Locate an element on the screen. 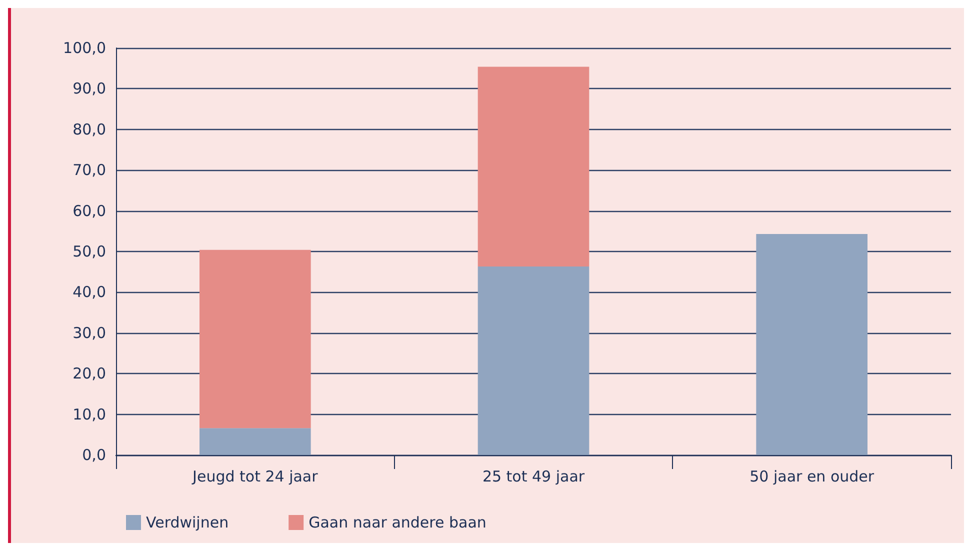 This screenshot has width=972, height=551. y-tick-label: 90,0 is located at coordinates (89, 89).